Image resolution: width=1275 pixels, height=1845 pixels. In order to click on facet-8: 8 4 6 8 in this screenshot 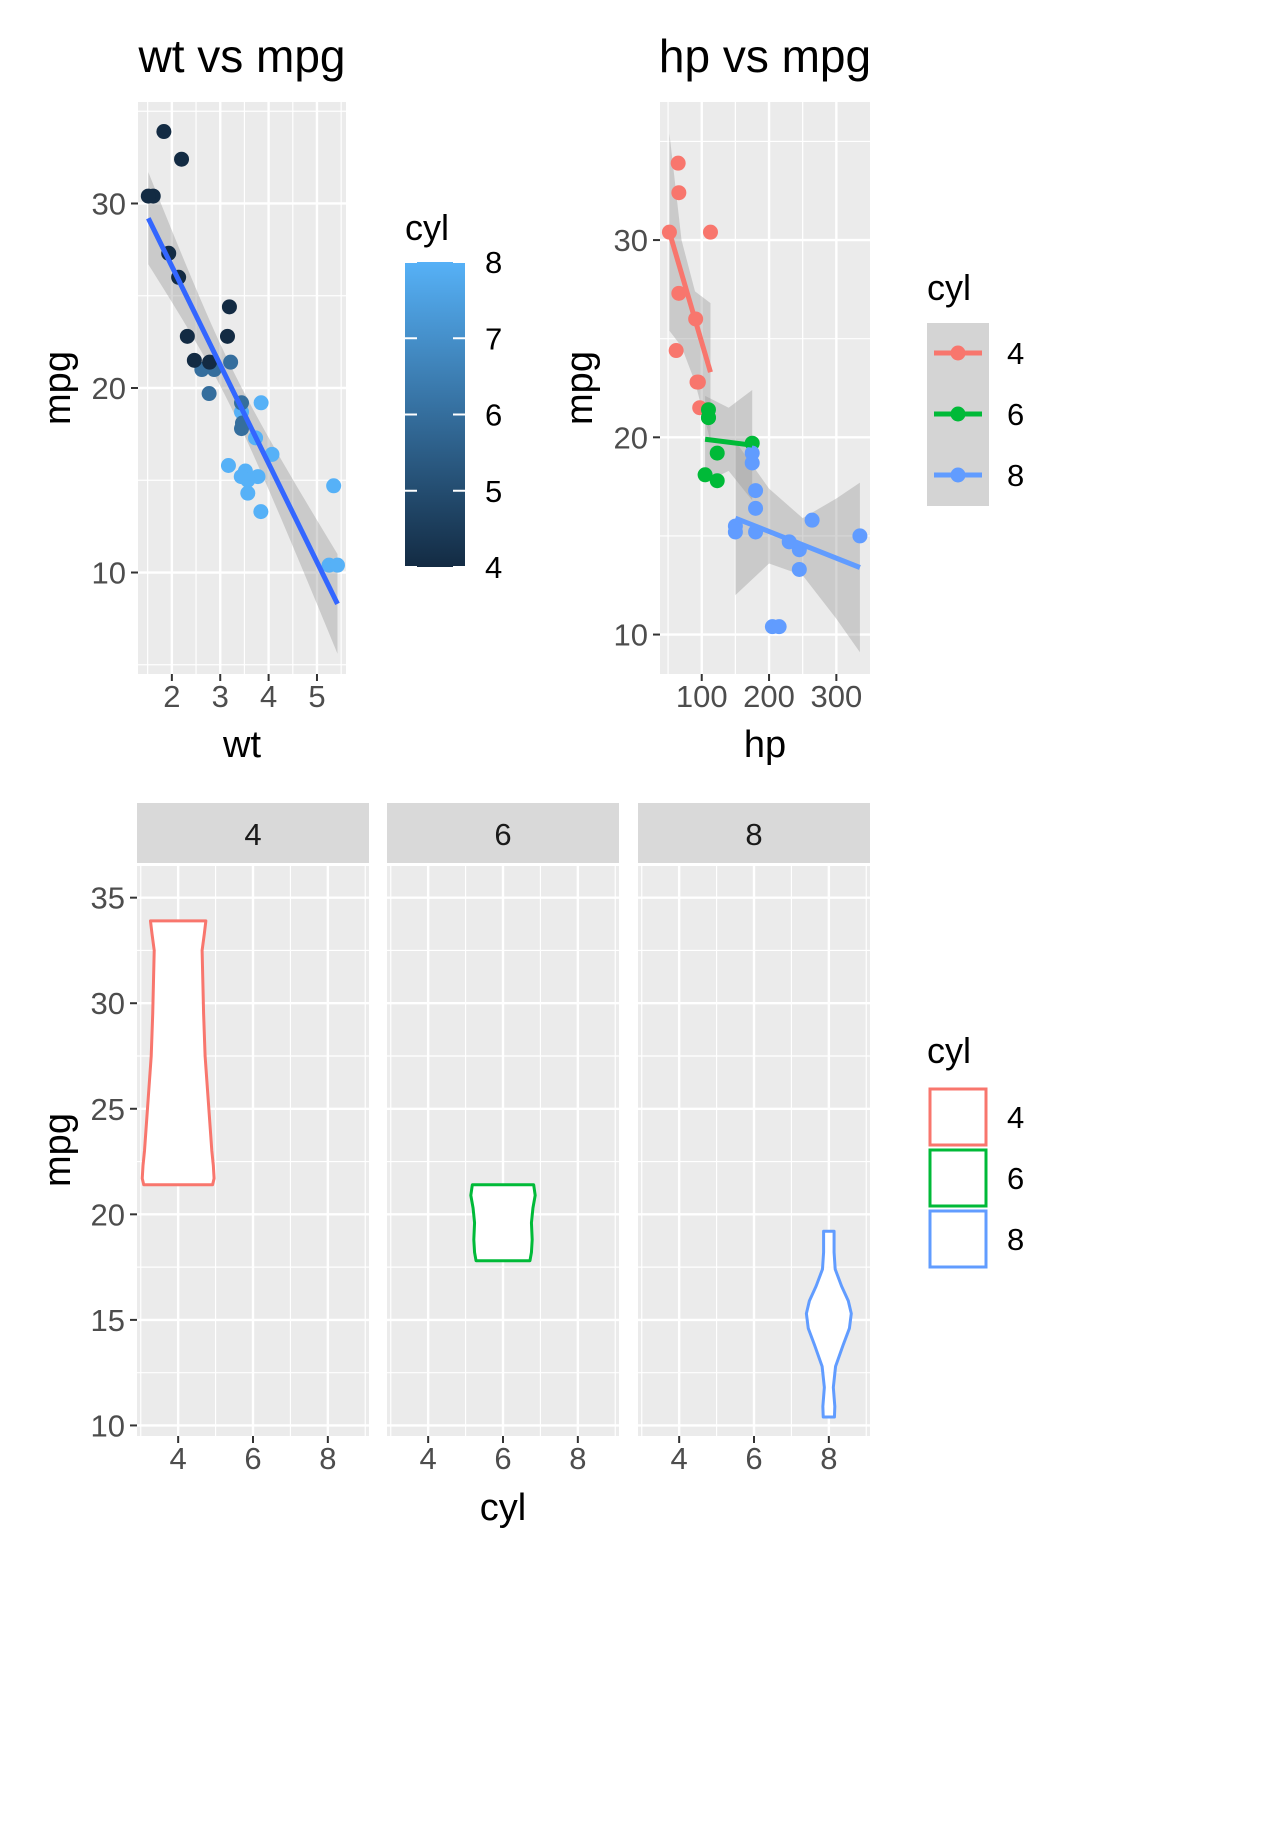, I will do `click(754, 1139)`.